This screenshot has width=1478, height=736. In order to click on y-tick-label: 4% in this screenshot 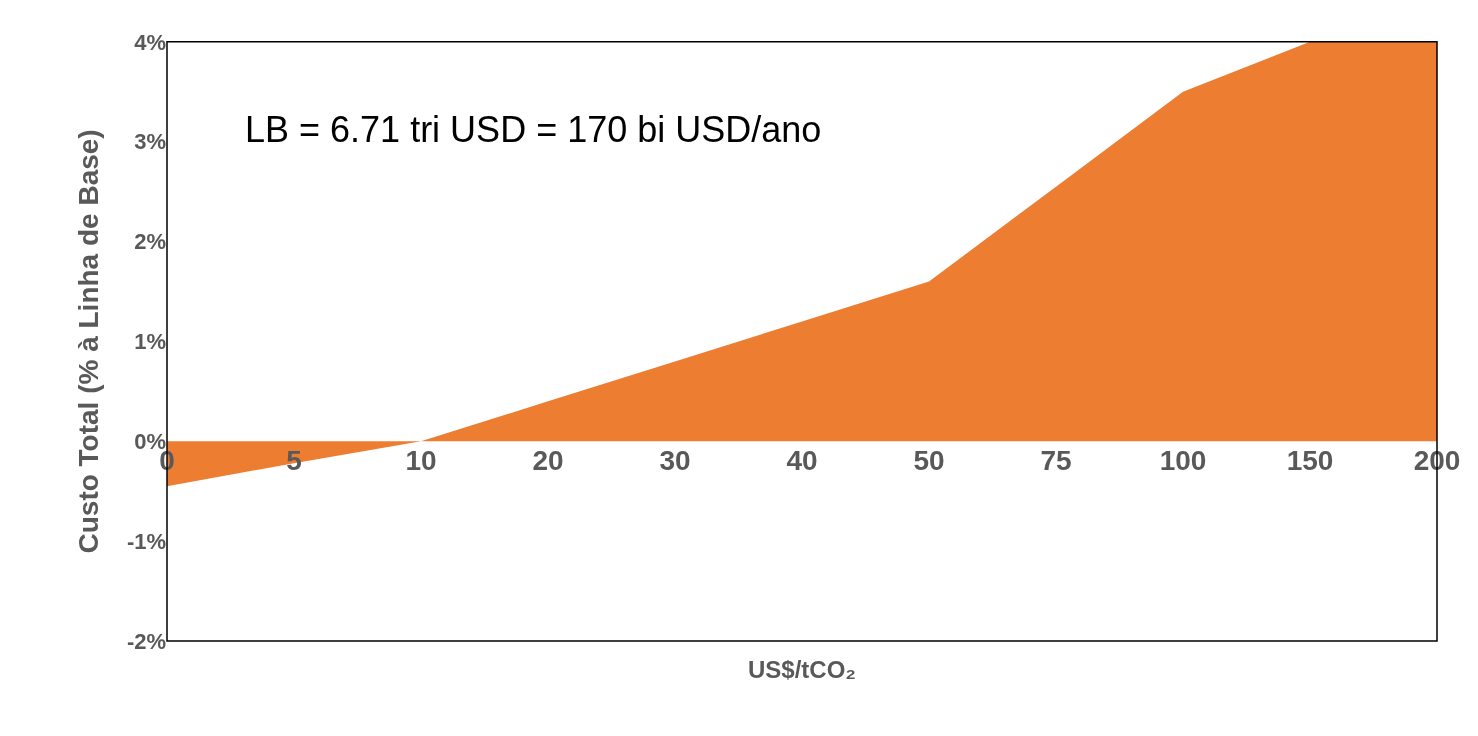, I will do `click(150, 42)`.